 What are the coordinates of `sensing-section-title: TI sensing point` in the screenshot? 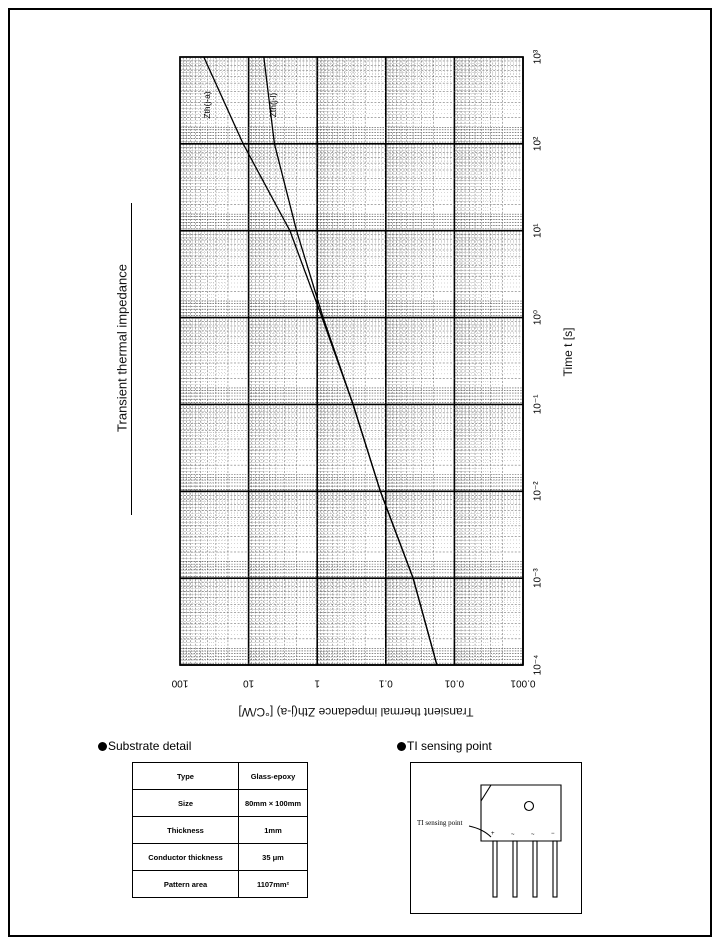 It's located at (444, 746).